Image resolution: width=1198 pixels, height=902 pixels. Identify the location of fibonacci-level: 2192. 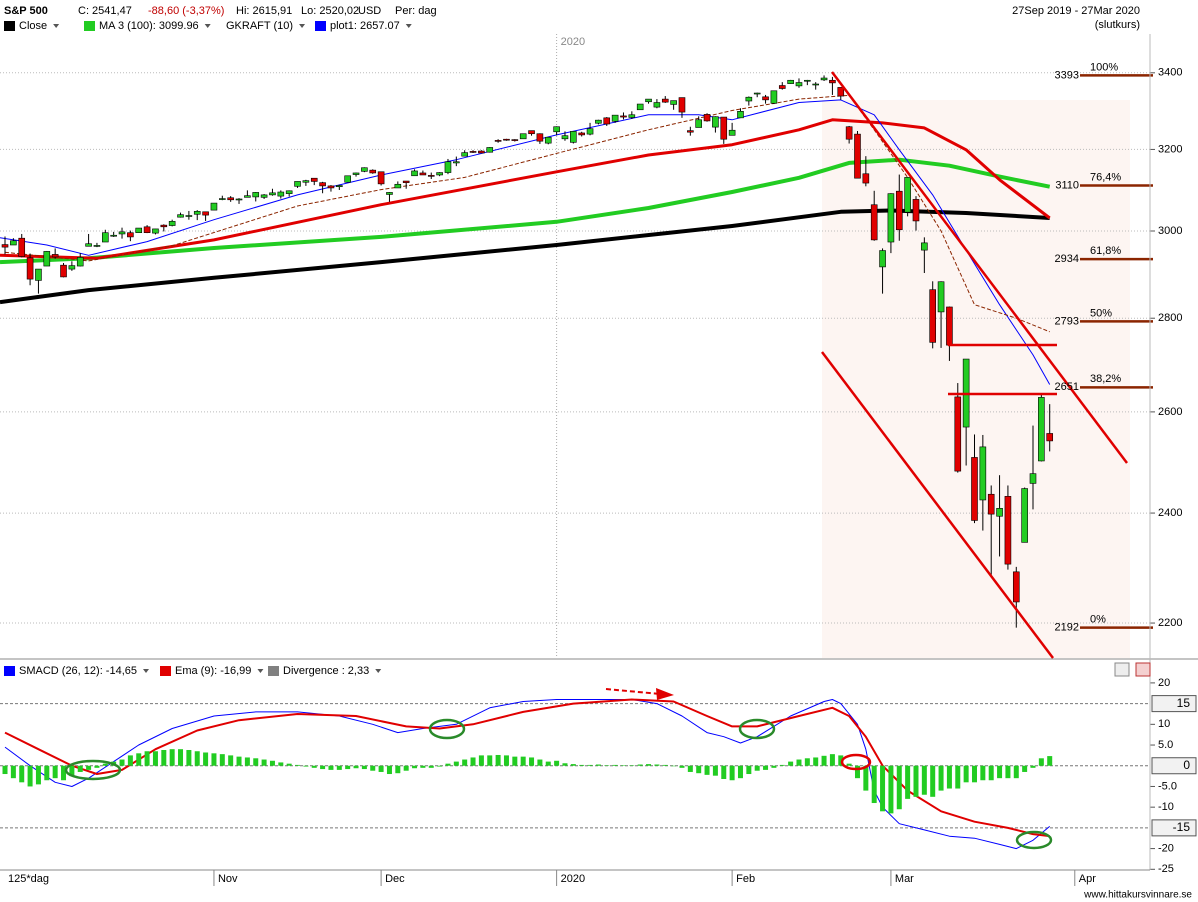
(1067, 628).